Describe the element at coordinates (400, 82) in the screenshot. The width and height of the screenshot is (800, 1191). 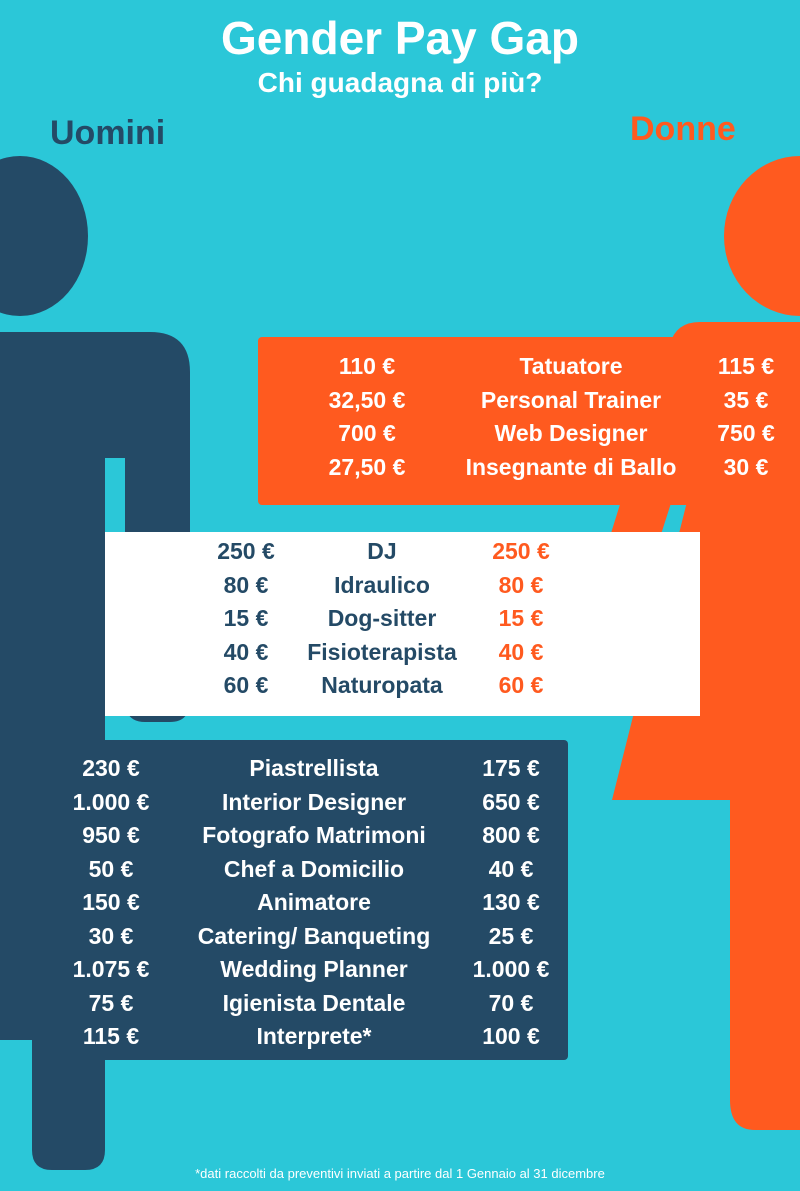
I see `page-subtitle: Chi guadagna di più?` at that location.